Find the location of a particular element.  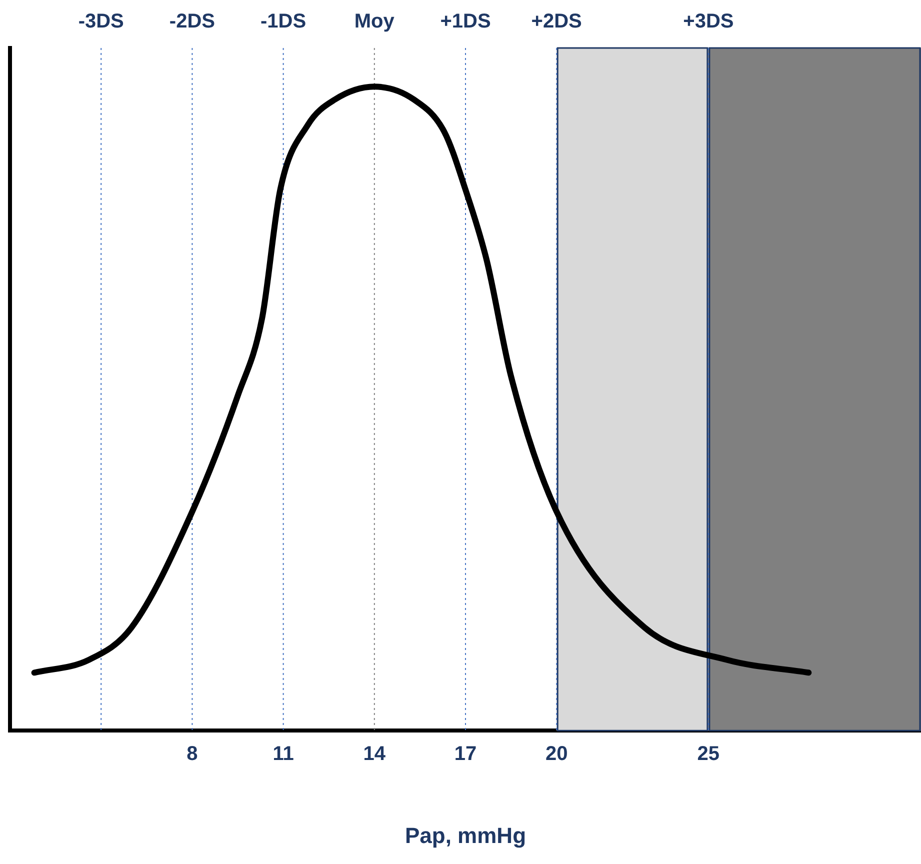

x-tick-label: 17 is located at coordinates (465, 754).